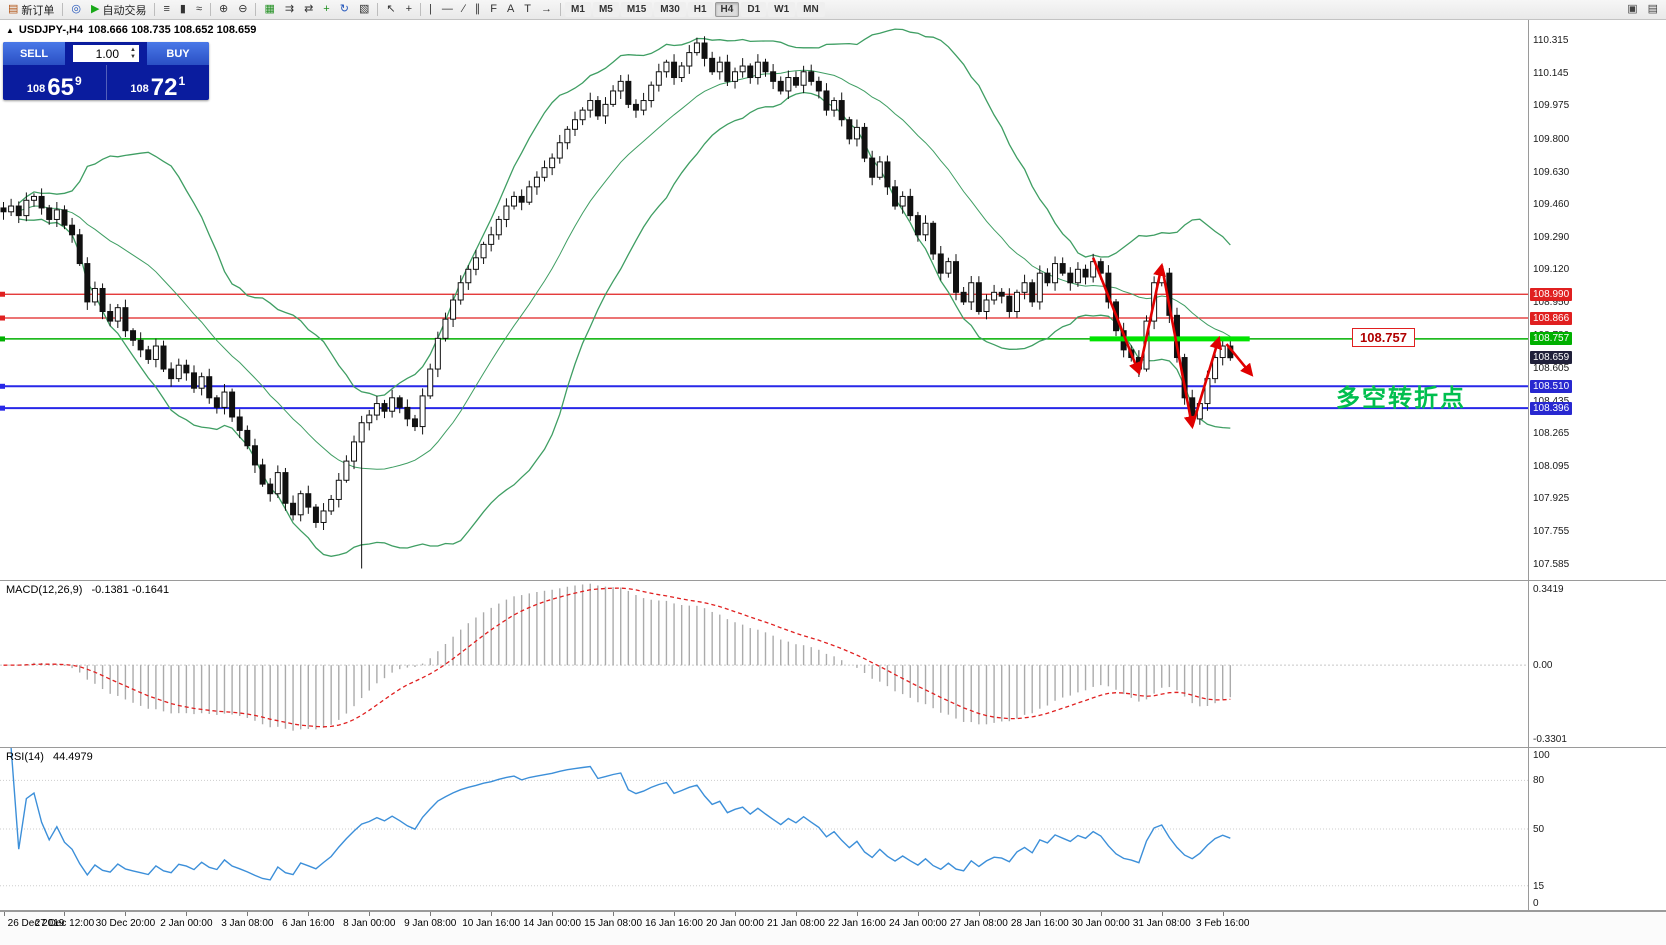 Image resolution: width=1666 pixels, height=945 pixels. Describe the element at coordinates (76, 9) in the screenshot. I see `compass-icon: ◎` at that location.